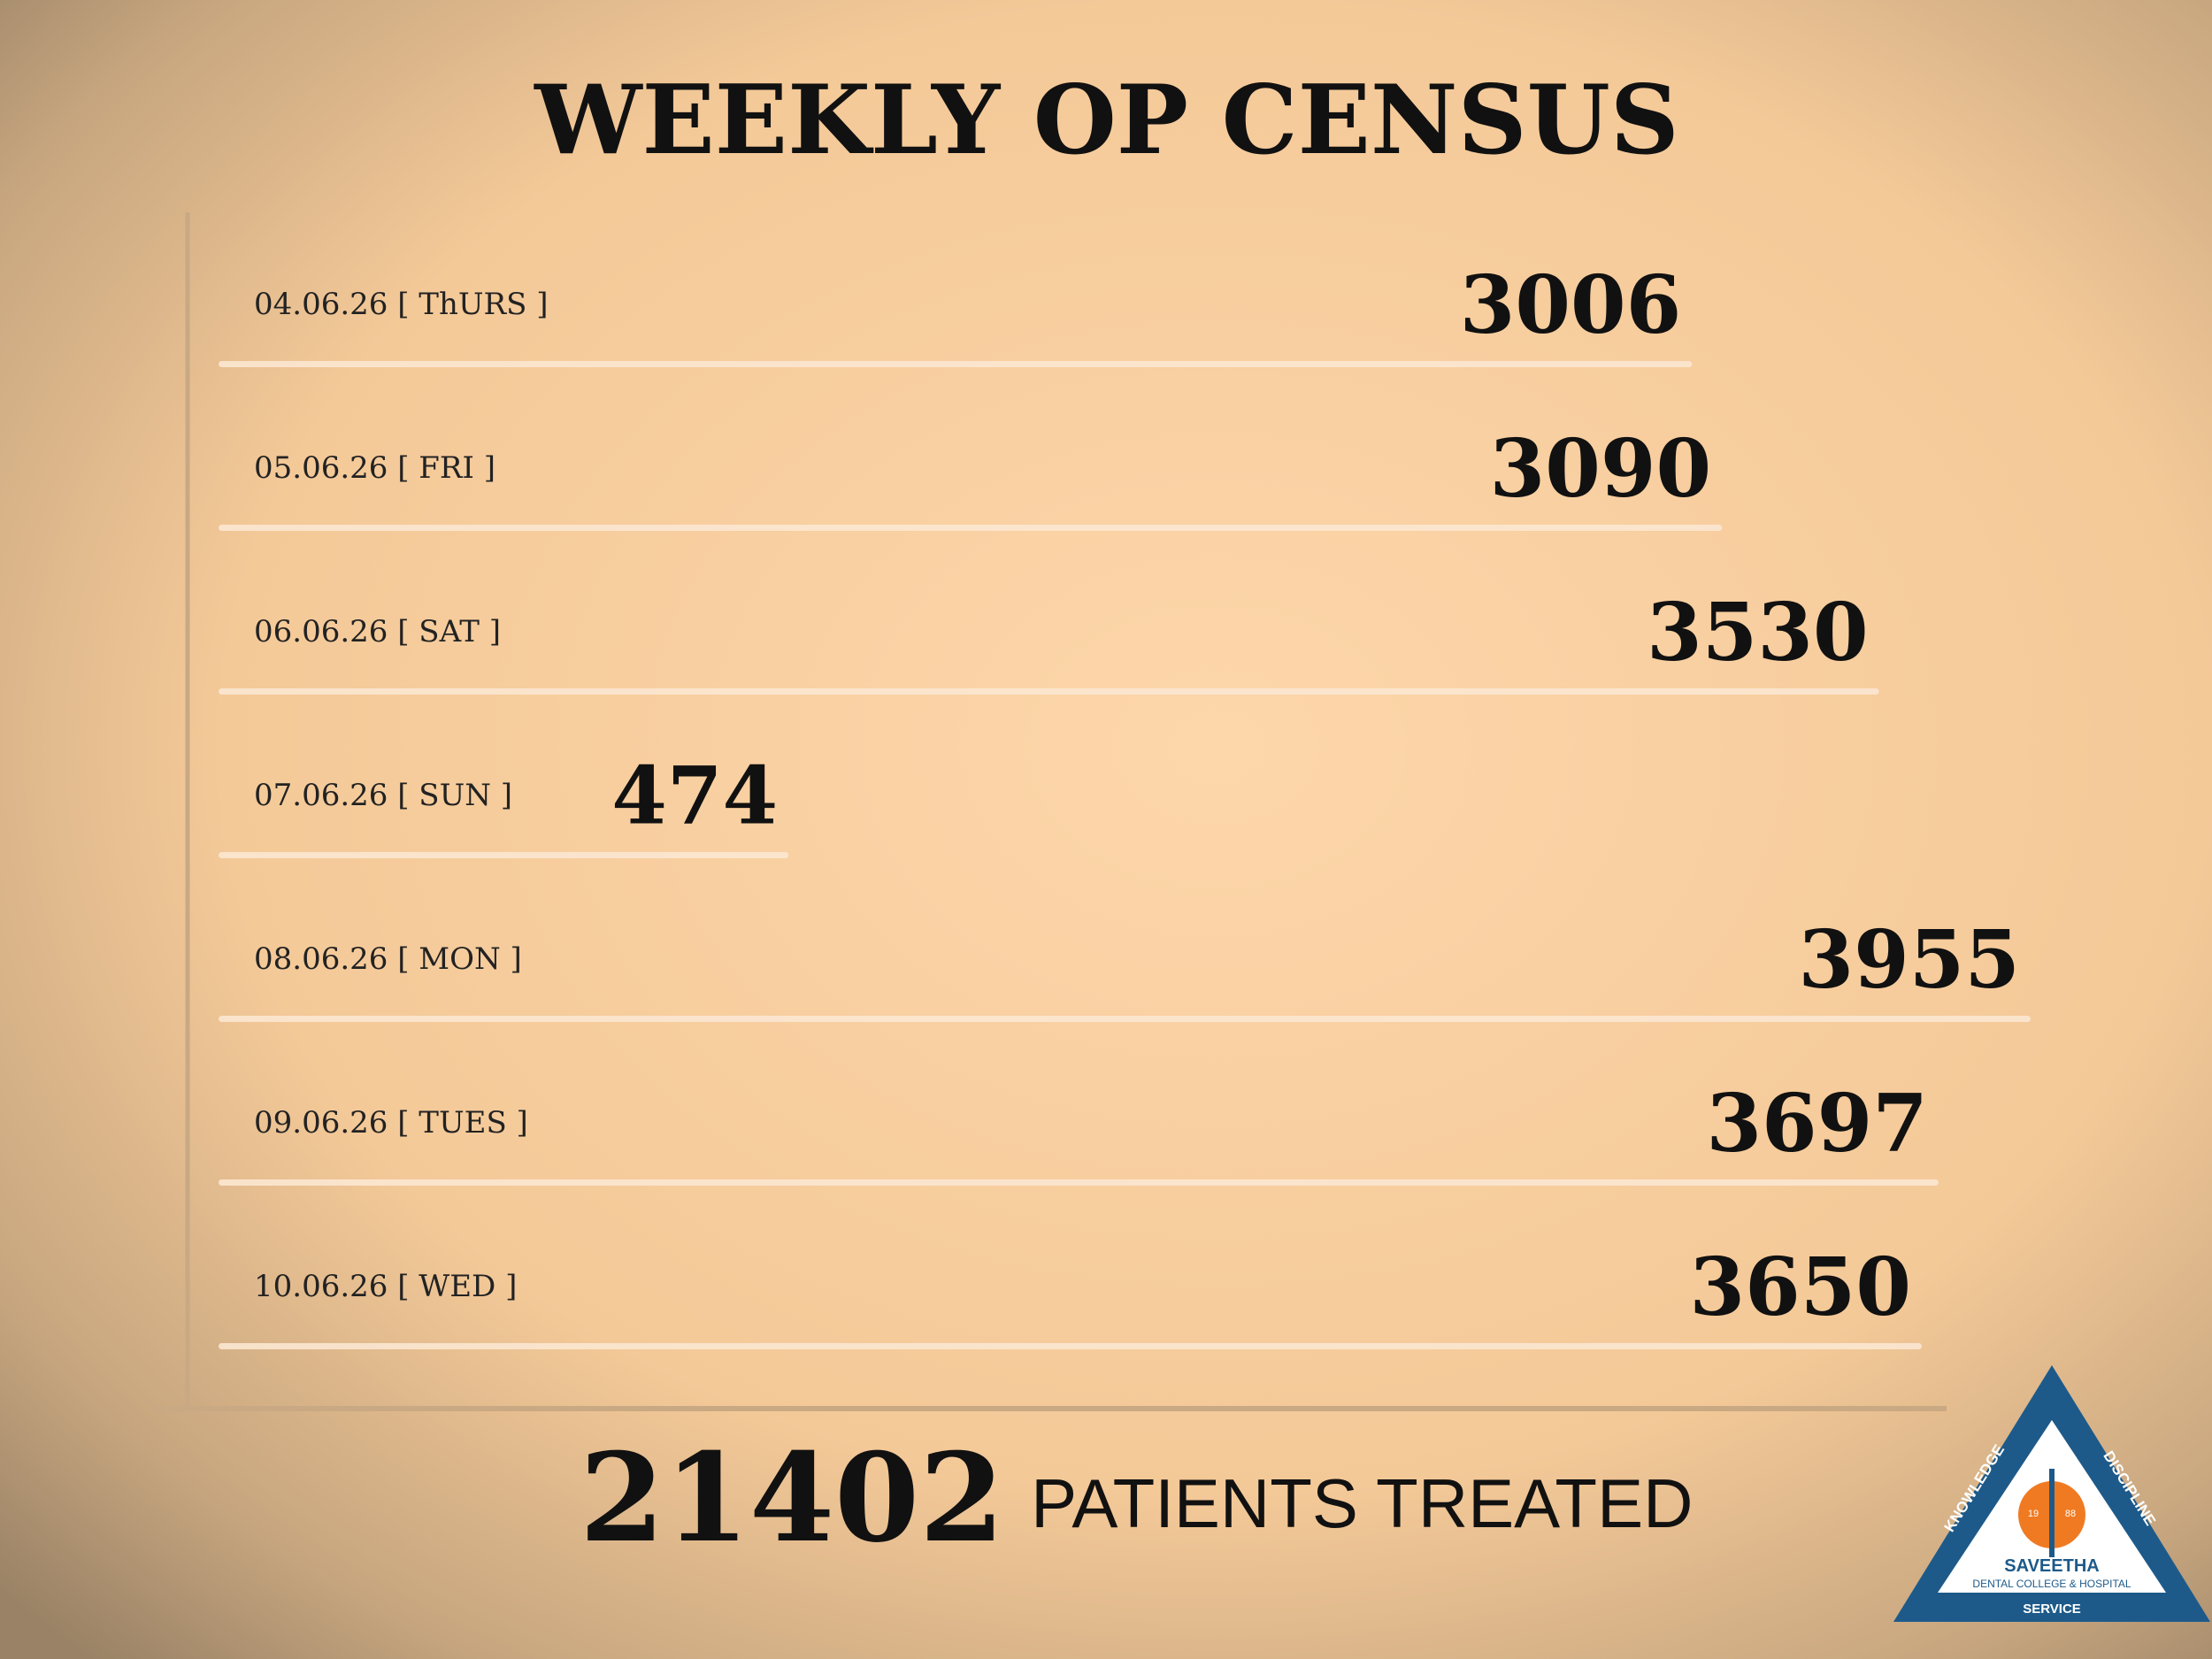 Image resolution: width=2212 pixels, height=1659 pixels. What do you see at coordinates (2033, 1514) in the screenshot?
I see `logo-year: 19` at bounding box center [2033, 1514].